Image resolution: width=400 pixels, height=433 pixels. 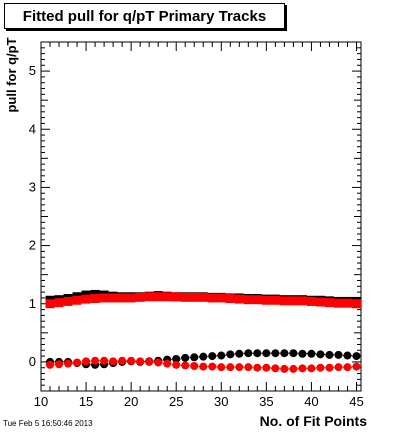 What do you see at coordinates (11, 75) in the screenshot?
I see `y-axis-label: pull for q/pT` at bounding box center [11, 75].